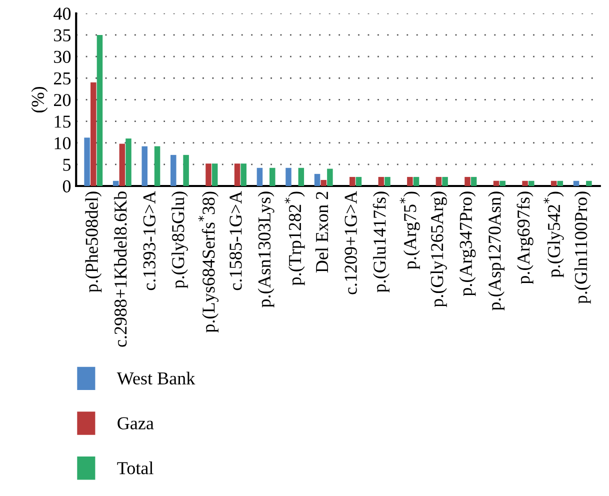 Image resolution: width=609 pixels, height=496 pixels. I want to click on y-tick-label: 40, so click(62, 14).